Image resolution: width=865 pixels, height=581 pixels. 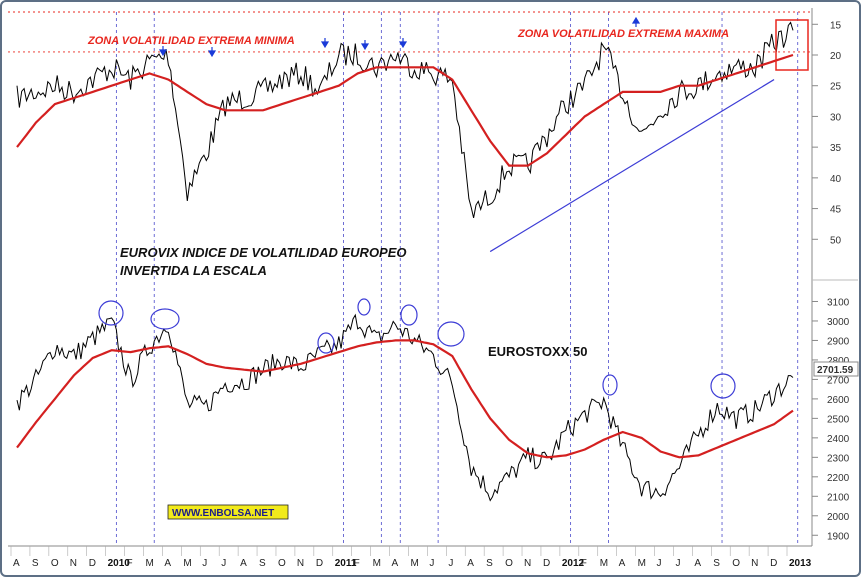 What do you see at coordinates (399, 37) in the screenshot?
I see `volatility-arrows` at bounding box center [399, 37].